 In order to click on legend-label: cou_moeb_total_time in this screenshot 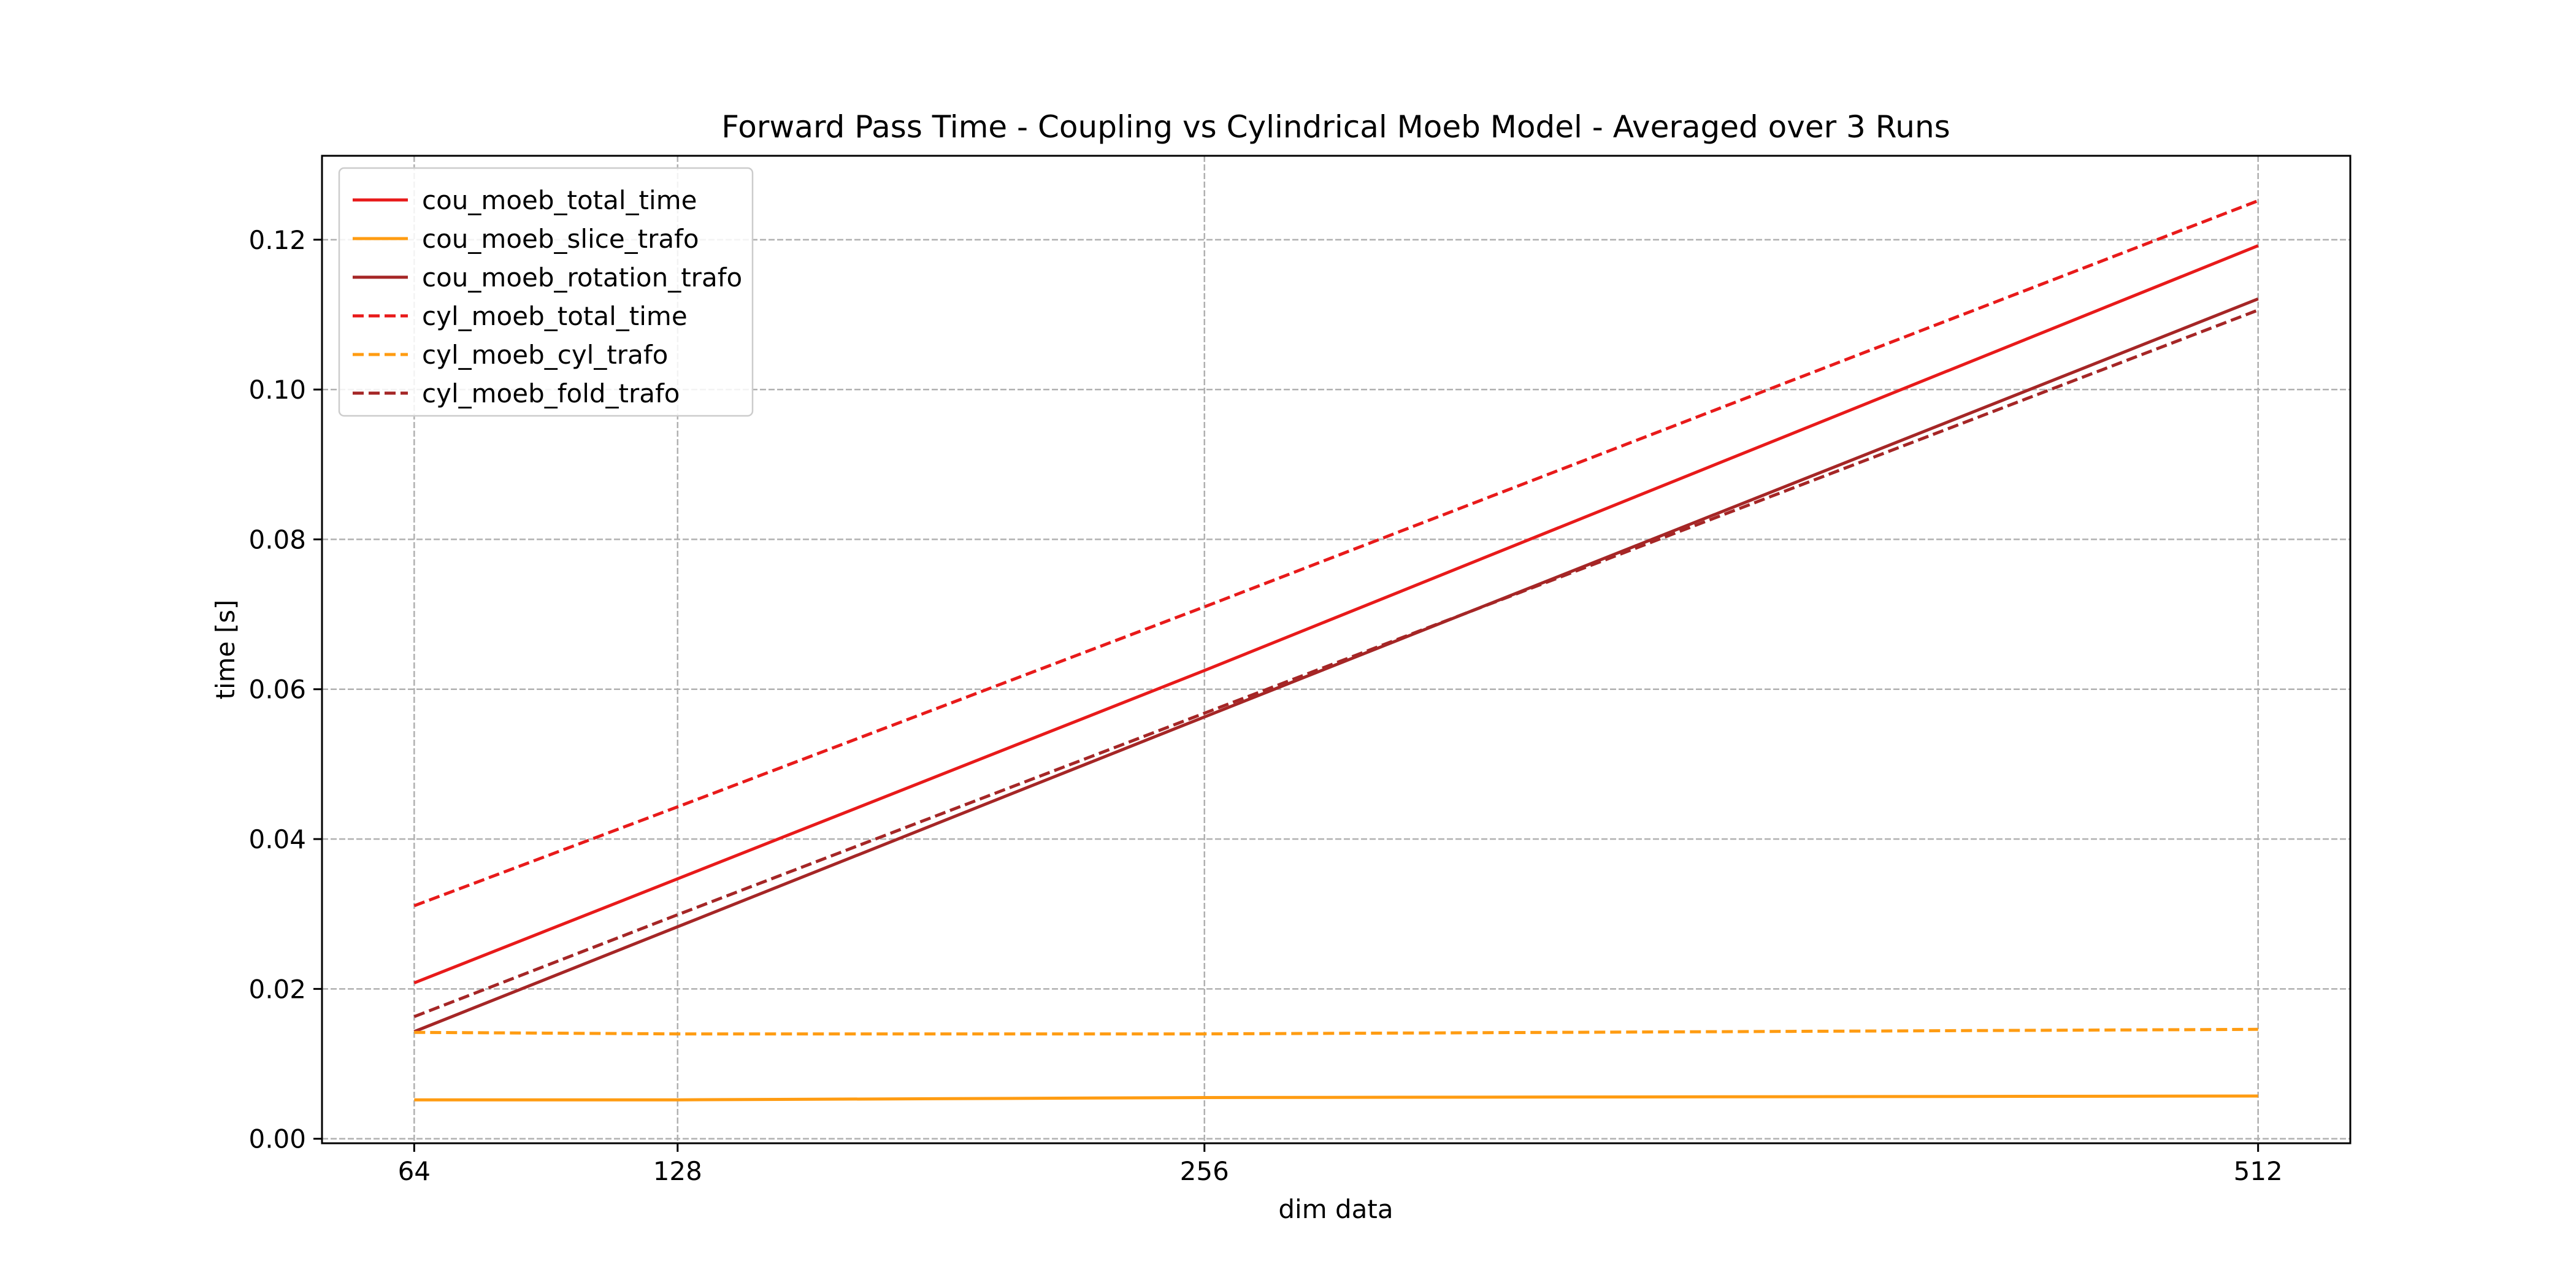, I will do `click(559, 200)`.